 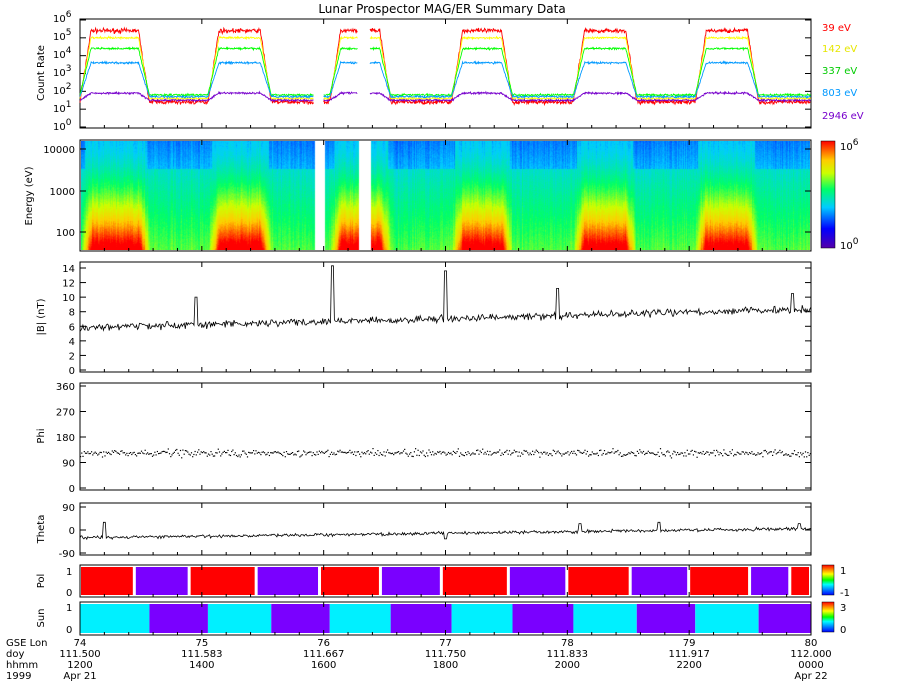 I want to click on energy-ytick-label: 1000, so click(x=62, y=192).